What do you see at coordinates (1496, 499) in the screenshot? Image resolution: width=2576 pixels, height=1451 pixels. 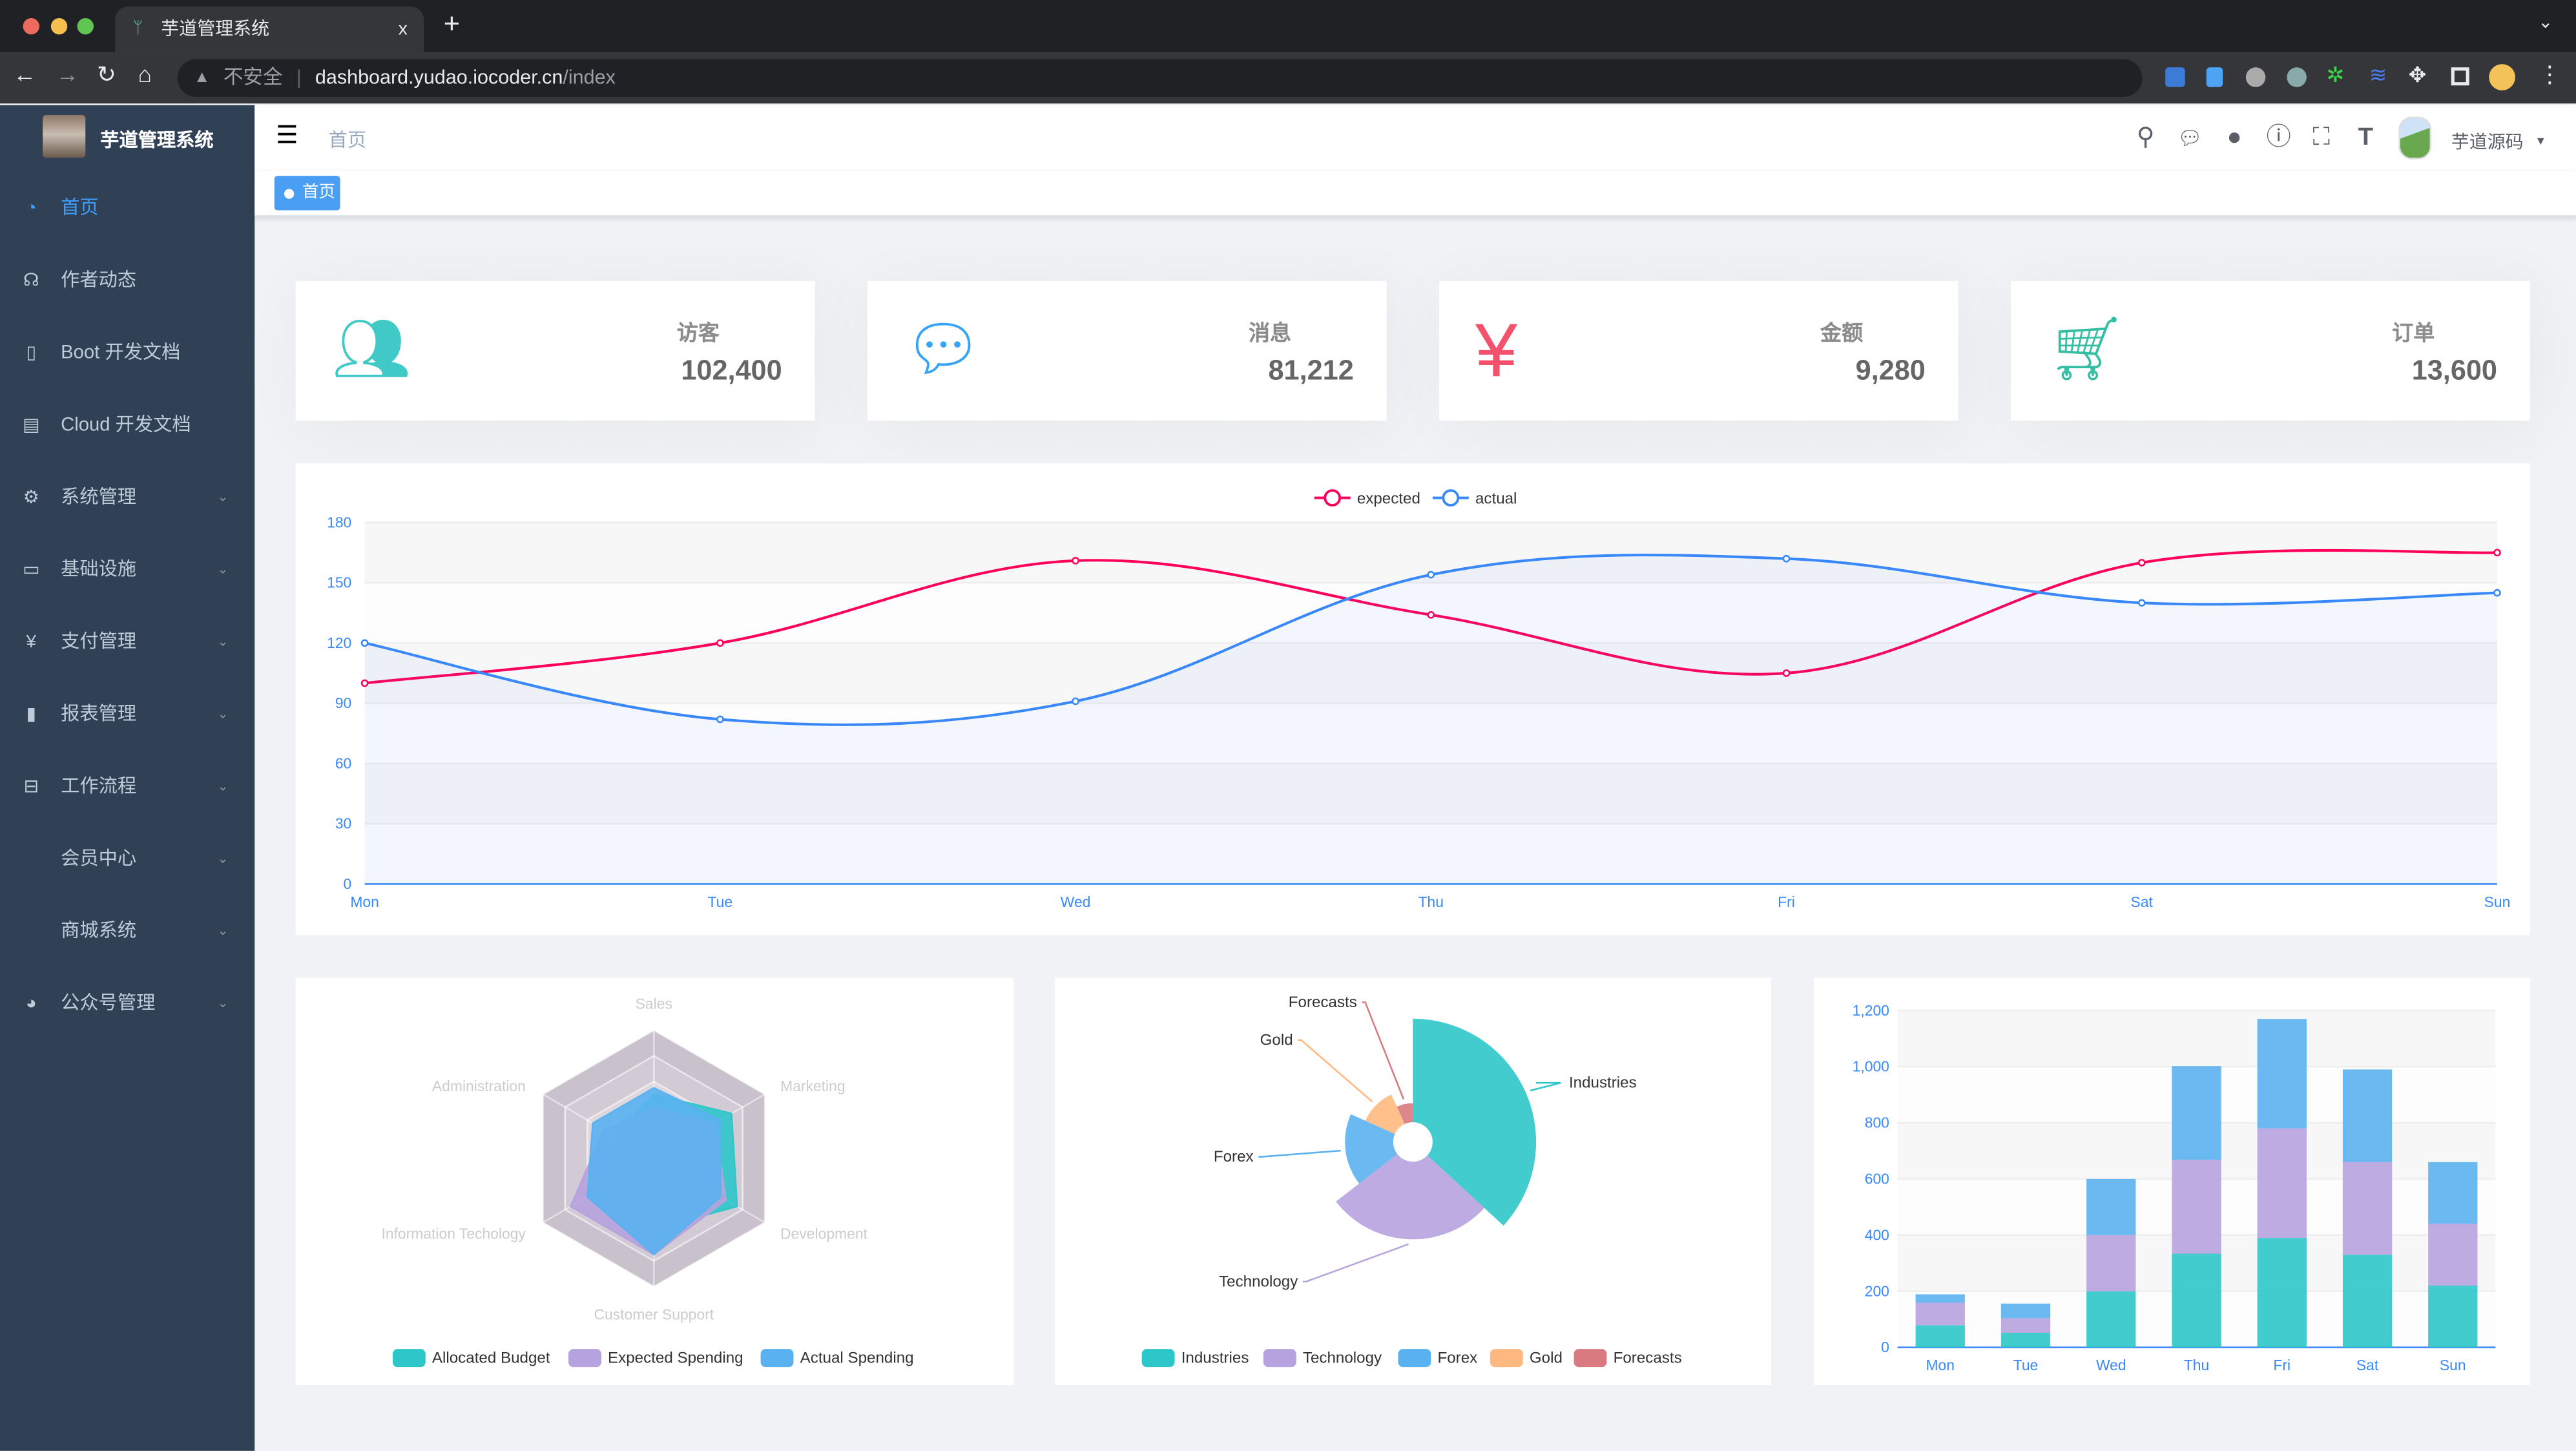 I see `legend-label: actual` at bounding box center [1496, 499].